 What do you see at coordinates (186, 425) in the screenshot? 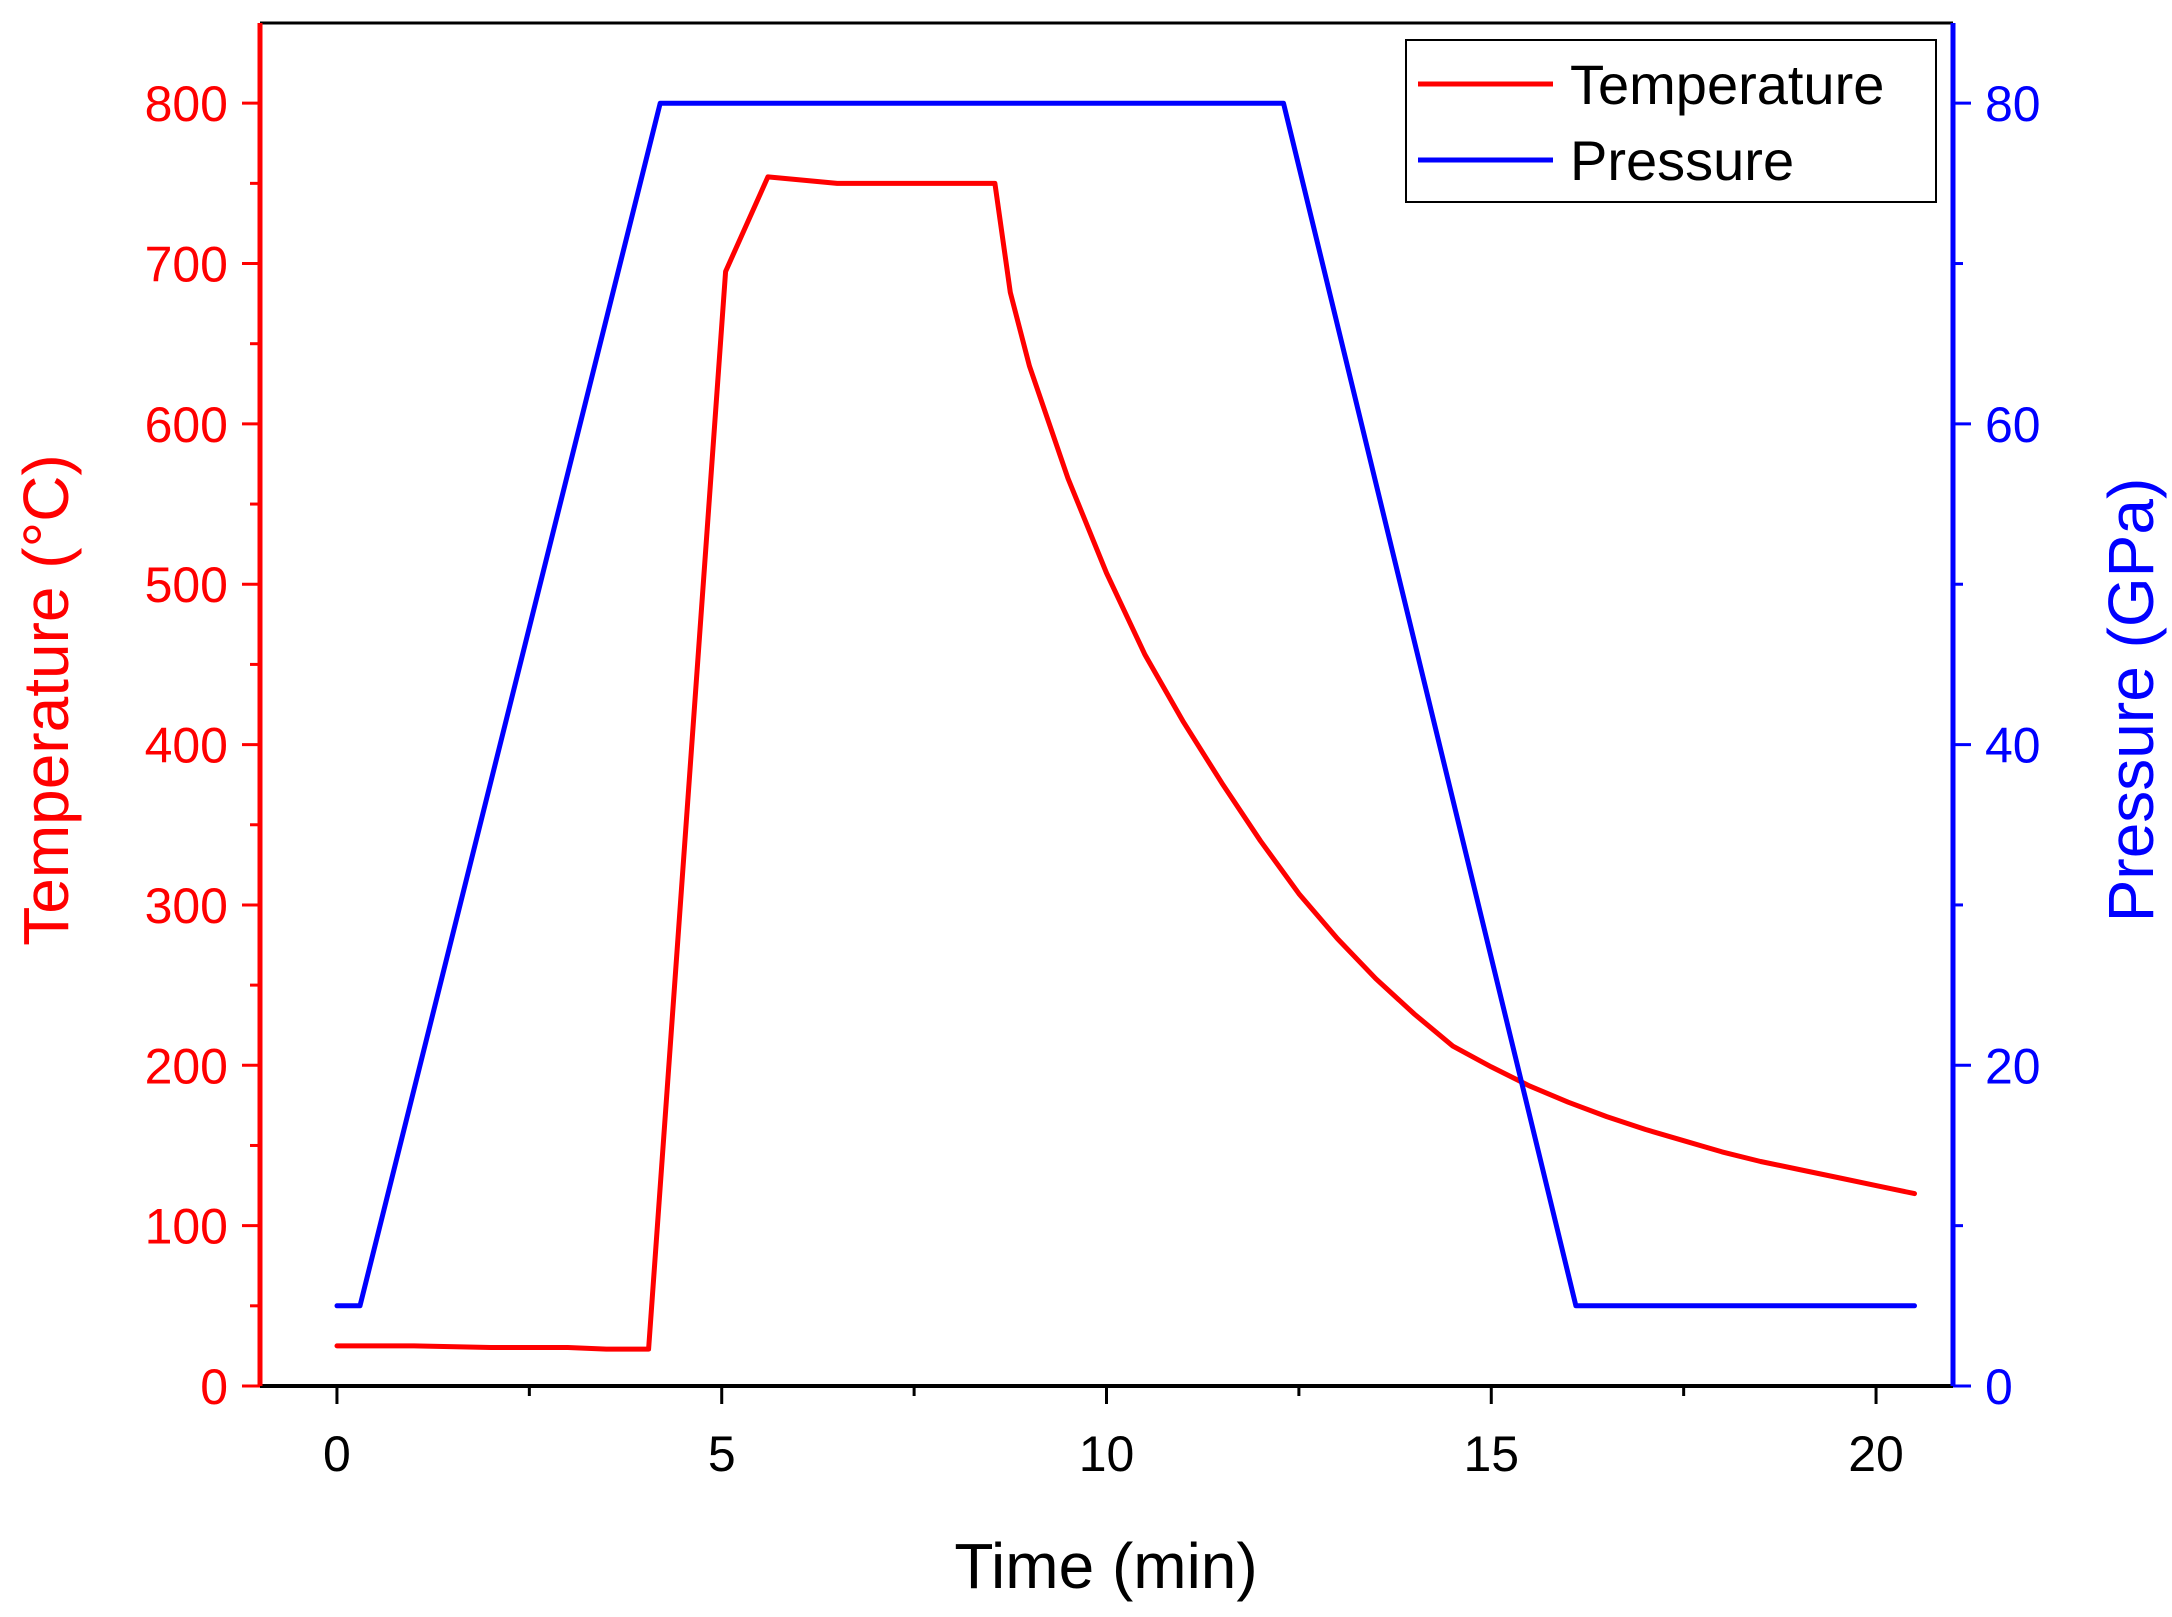
I see `y-left-tick-label: 600` at bounding box center [186, 425].